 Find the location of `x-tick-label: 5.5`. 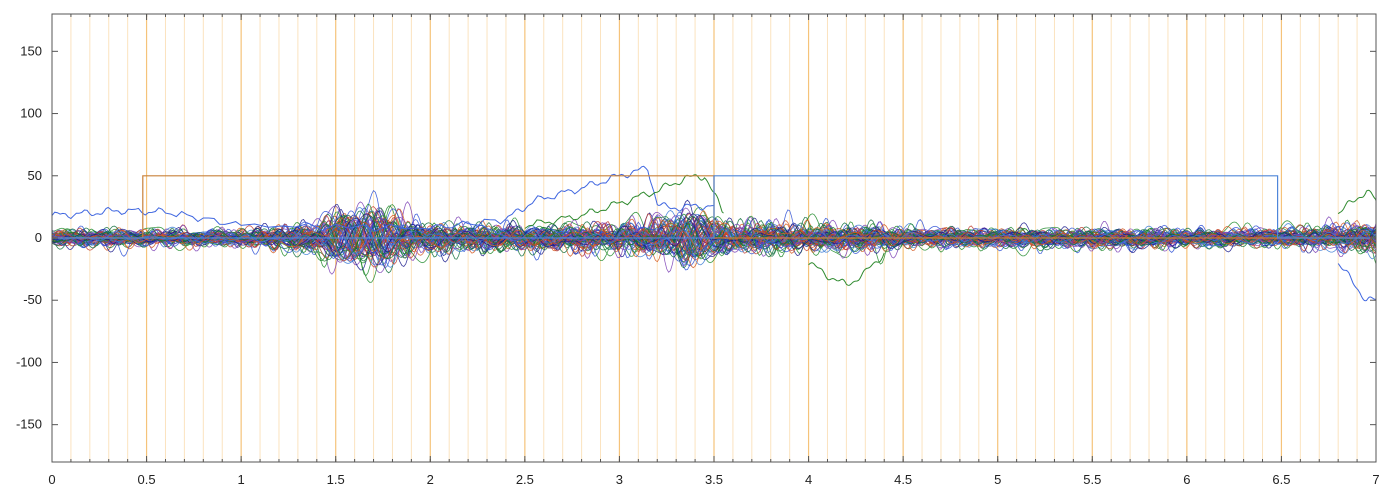

x-tick-label: 5.5 is located at coordinates (1092, 479).